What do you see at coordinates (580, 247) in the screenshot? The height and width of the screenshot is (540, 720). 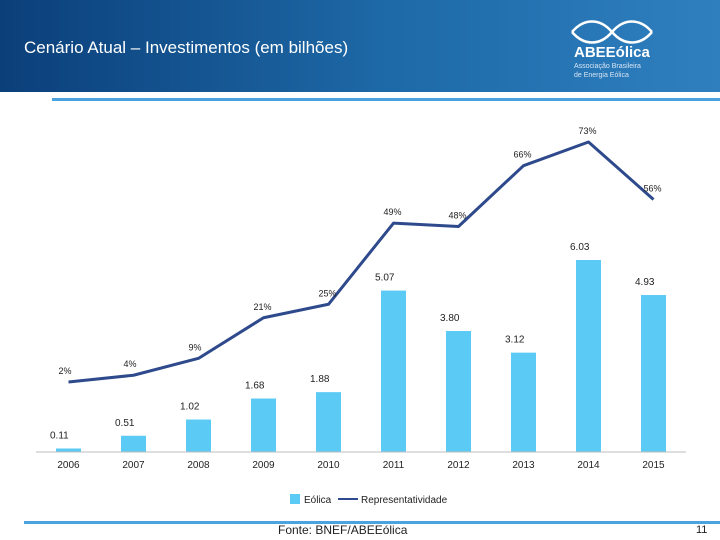 I see `bar-value-label: 6.03` at bounding box center [580, 247].